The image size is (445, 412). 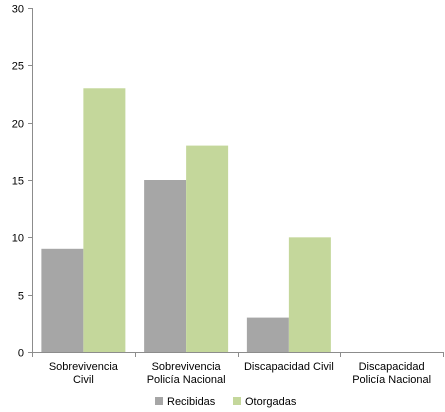 What do you see at coordinates (18, 125) in the screenshot?
I see `y-tick-label: 20` at bounding box center [18, 125].